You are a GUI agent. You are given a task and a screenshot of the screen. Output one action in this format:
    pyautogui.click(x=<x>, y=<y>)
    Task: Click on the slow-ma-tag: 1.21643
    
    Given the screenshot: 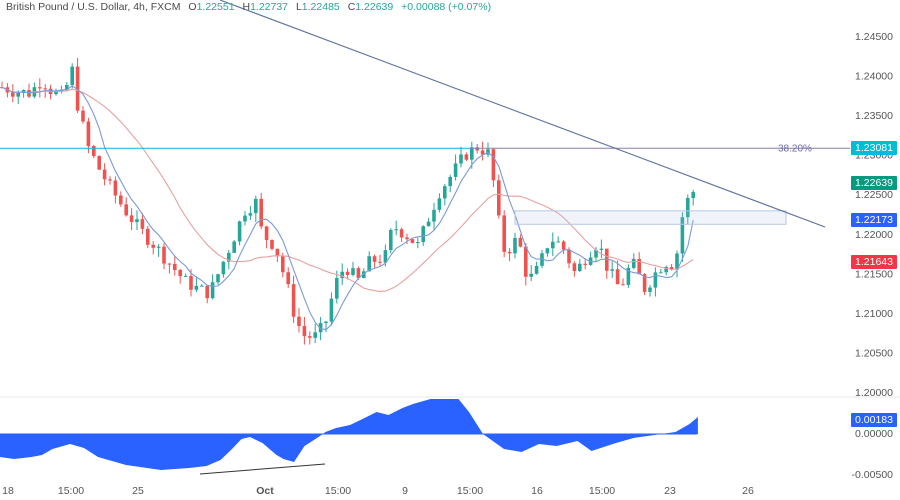 What is the action you would take?
    pyautogui.click(x=874, y=262)
    